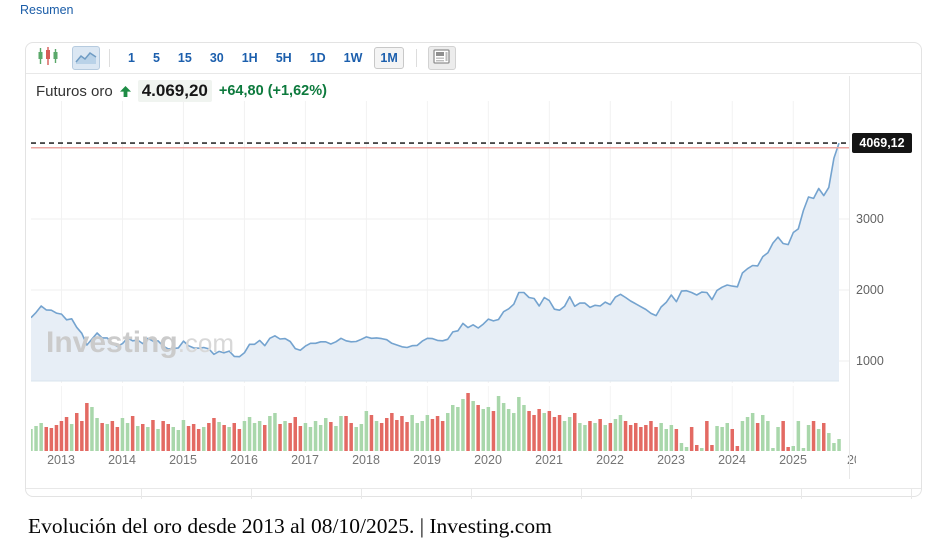 This screenshot has height=551, width=945. What do you see at coordinates (185, 58) in the screenshot?
I see `interval-15: 15` at bounding box center [185, 58].